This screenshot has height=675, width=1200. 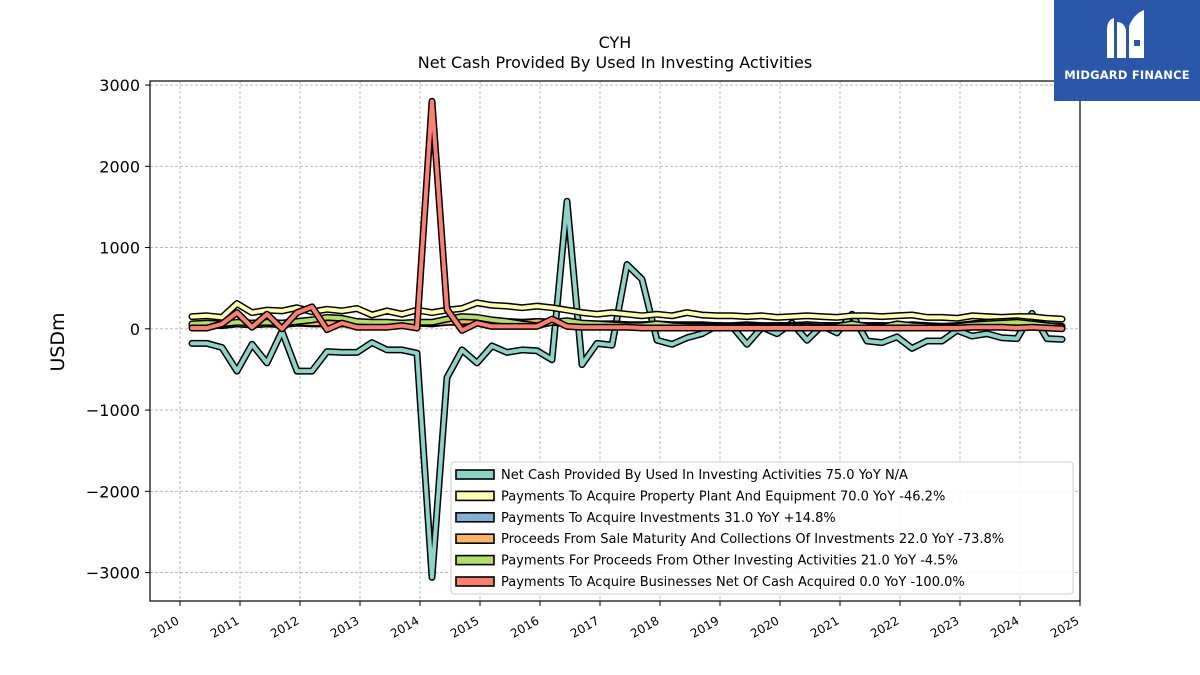 I want to click on y-tick-label: −3000, so click(x=113, y=573).